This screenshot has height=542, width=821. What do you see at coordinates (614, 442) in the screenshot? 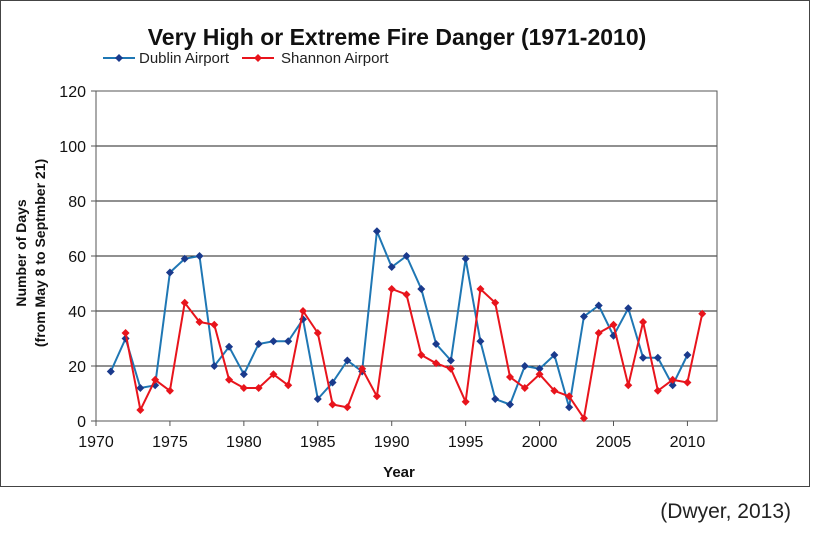
I see `x-tick-label: 2005` at bounding box center [614, 442].